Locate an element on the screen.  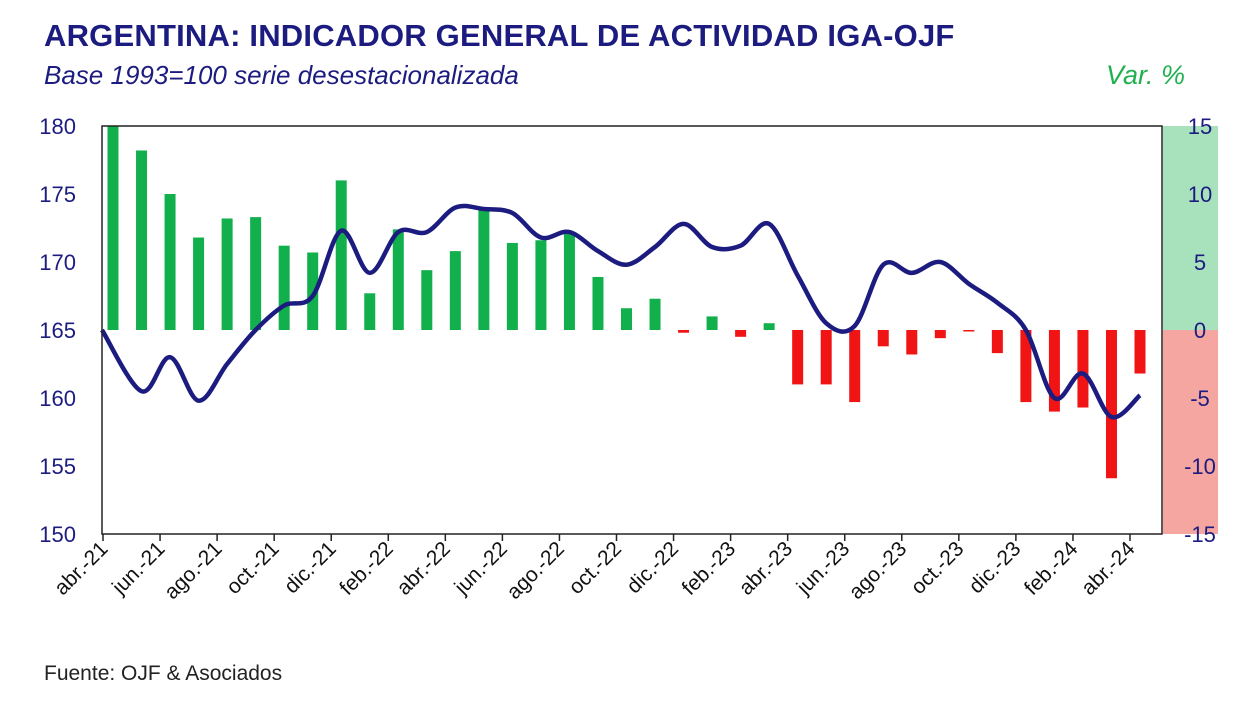
bar-jun.-23 is located at coordinates (855, 366).